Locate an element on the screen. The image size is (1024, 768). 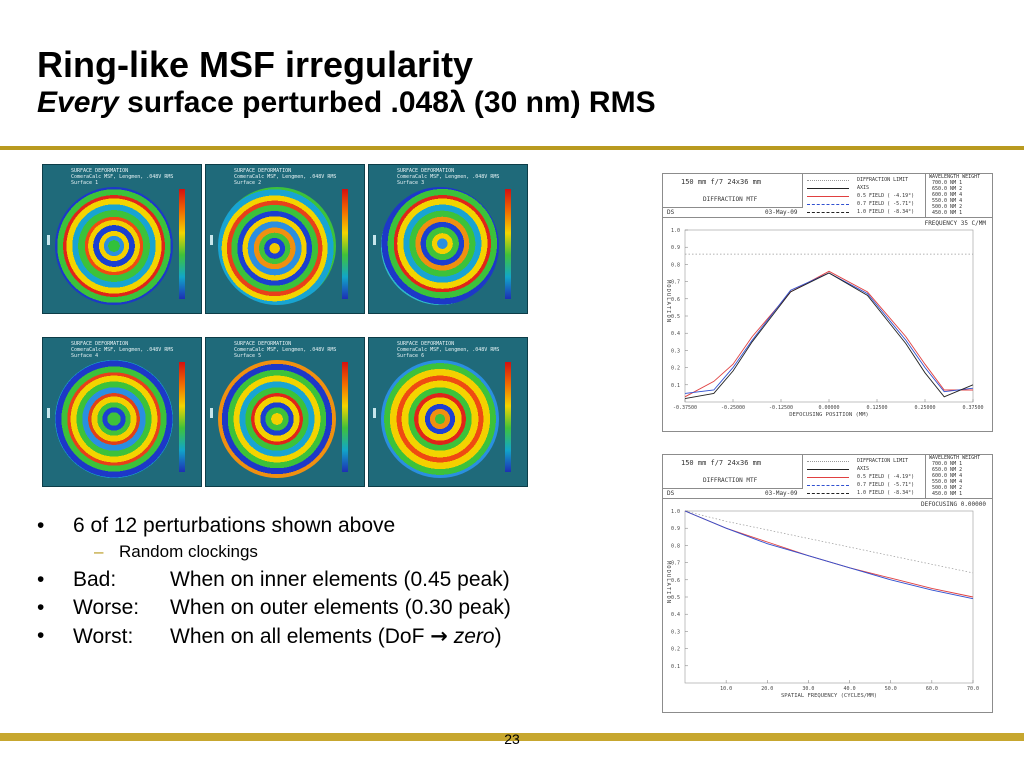
footer-bar is located at coordinates (512, 737).